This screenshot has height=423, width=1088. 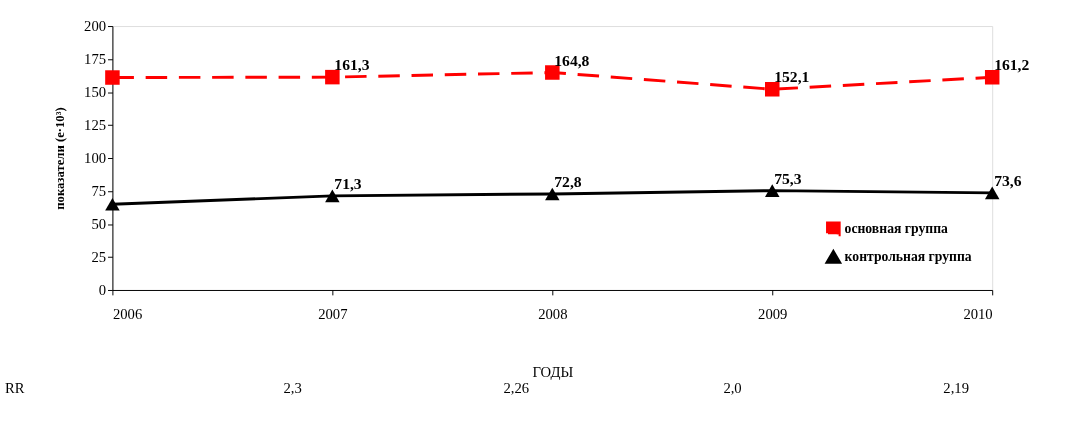 What do you see at coordinates (352, 65) in the screenshot?
I see `data-label: 161,3` at bounding box center [352, 65].